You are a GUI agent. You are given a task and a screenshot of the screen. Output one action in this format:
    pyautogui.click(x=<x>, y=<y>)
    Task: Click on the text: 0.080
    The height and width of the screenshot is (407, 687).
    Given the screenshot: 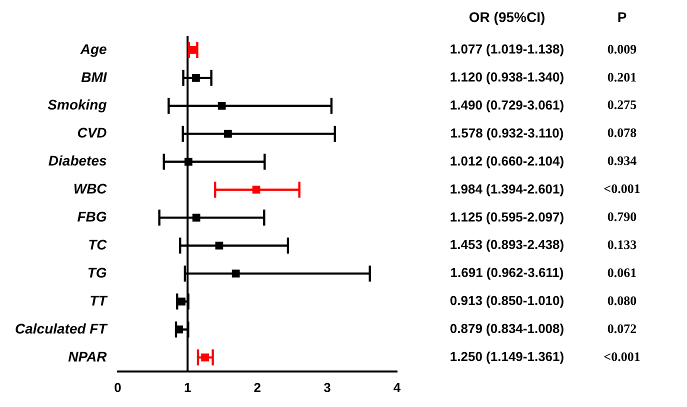 What is the action you would take?
    pyautogui.click(x=622, y=300)
    